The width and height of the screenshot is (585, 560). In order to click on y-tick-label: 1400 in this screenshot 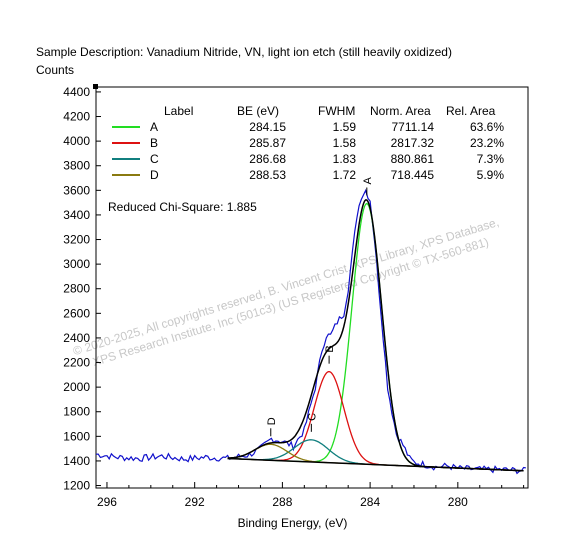, I will do `click(76, 461)`.